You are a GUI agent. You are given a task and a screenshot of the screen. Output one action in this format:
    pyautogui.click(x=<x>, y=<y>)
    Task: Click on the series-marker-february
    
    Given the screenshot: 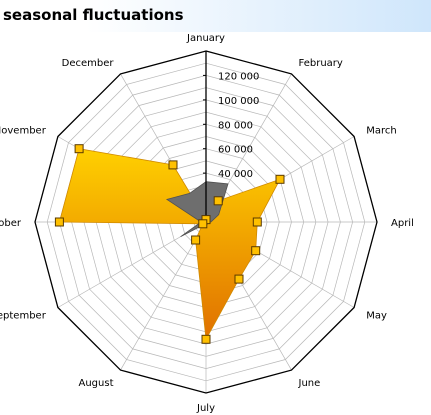 What is the action you would take?
    pyautogui.click(x=218, y=201)
    